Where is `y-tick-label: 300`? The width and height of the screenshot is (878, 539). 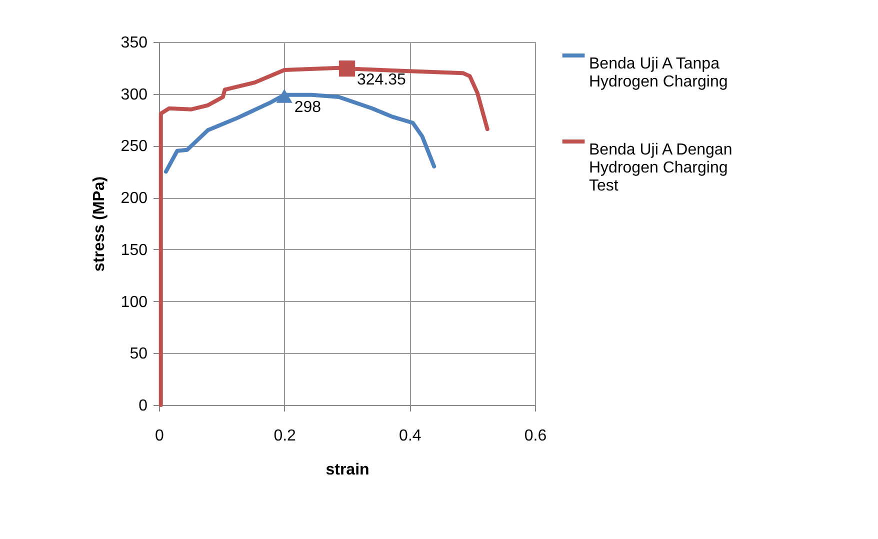
y-tick-label: 300 is located at coordinates (134, 95).